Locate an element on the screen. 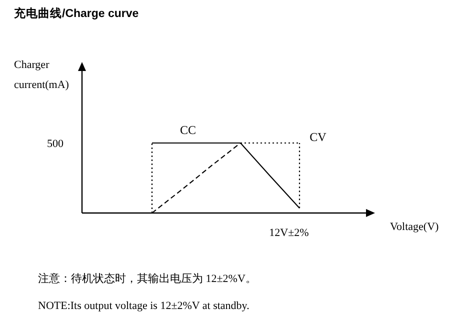 This screenshot has height=333, width=452. text: 12V±2% is located at coordinates (289, 233).